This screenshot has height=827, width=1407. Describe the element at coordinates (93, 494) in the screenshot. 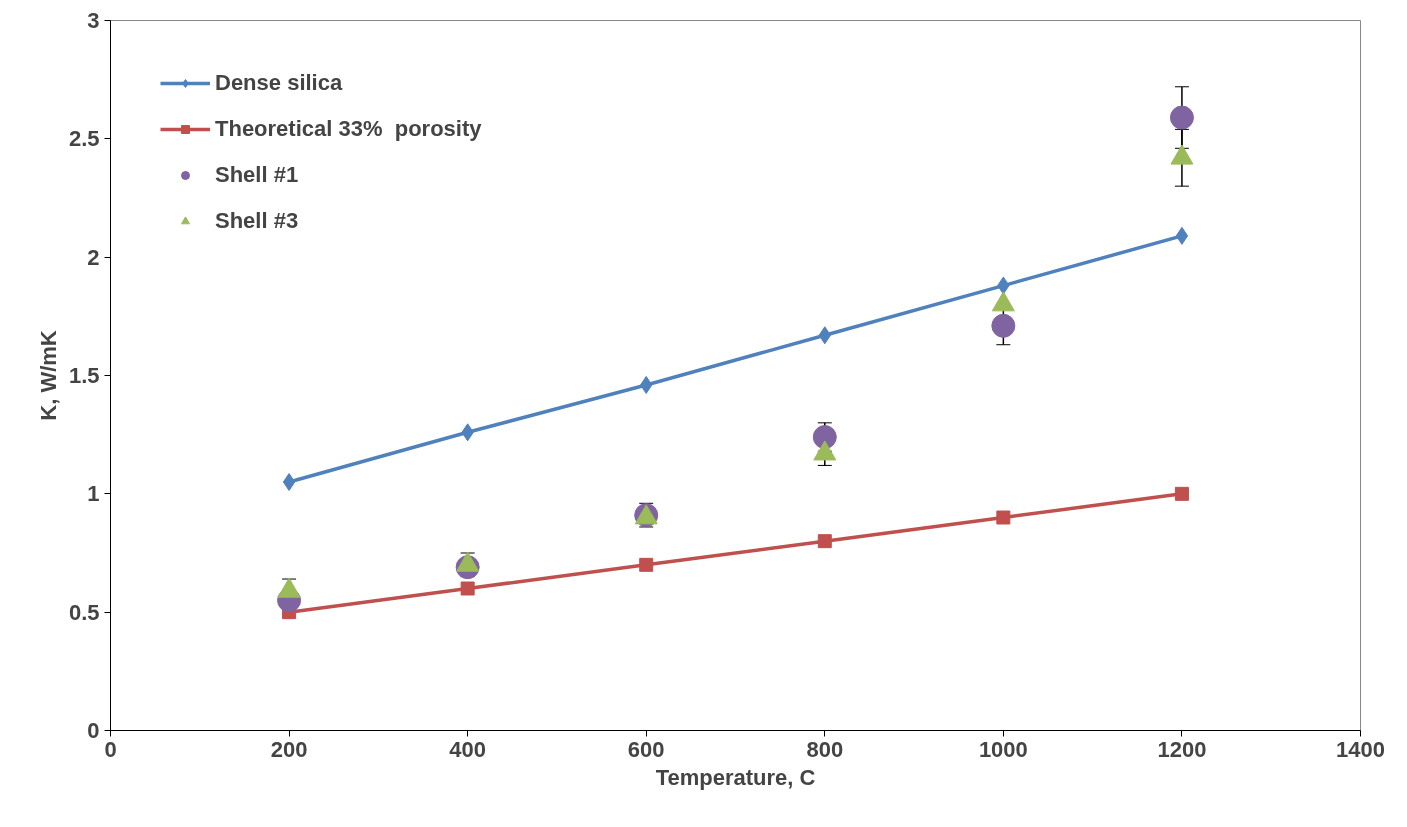

I see `y-tick-label: 1` at that location.